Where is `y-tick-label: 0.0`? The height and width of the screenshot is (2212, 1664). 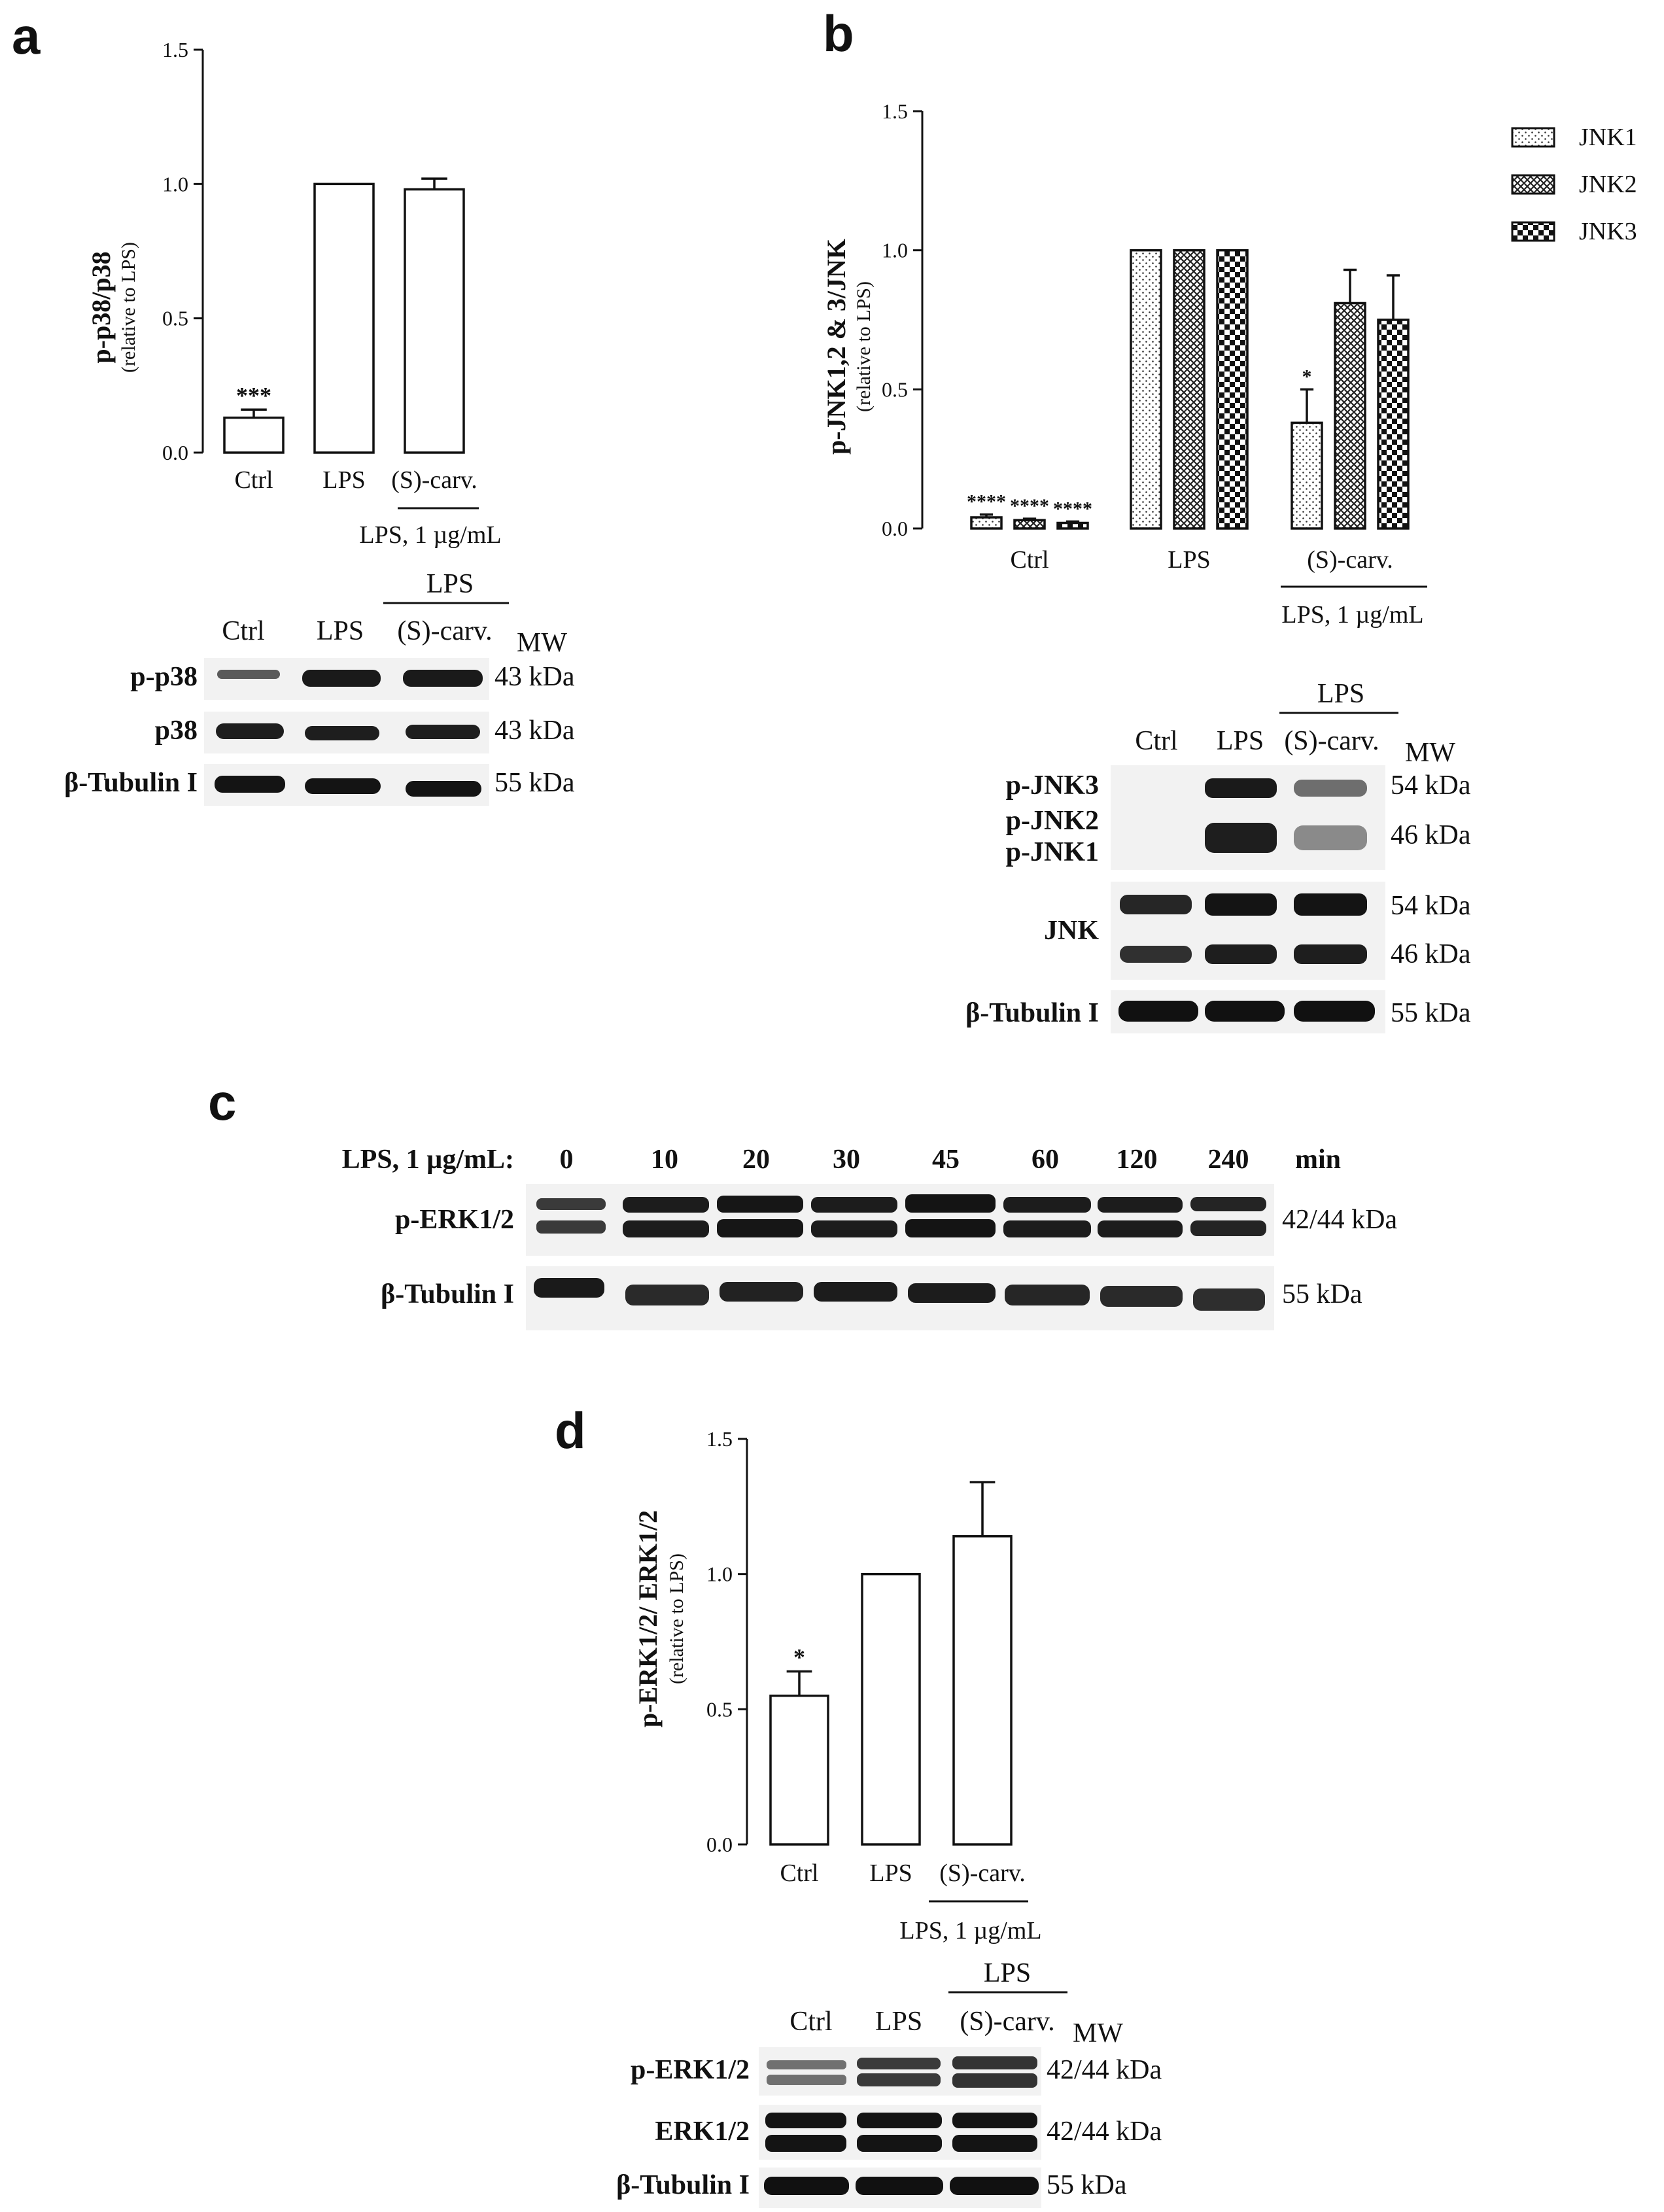
y-tick-label: 0.0 is located at coordinates (719, 1844).